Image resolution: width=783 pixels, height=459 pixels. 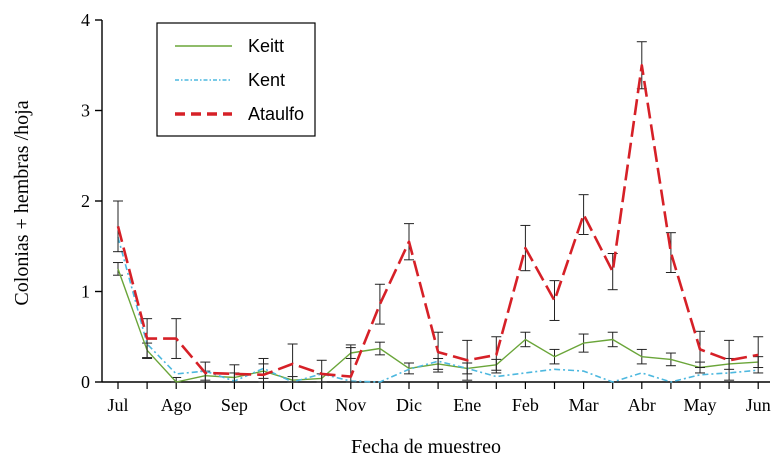 What do you see at coordinates (642, 405) in the screenshot?
I see `x-tick-label: Abr` at bounding box center [642, 405].